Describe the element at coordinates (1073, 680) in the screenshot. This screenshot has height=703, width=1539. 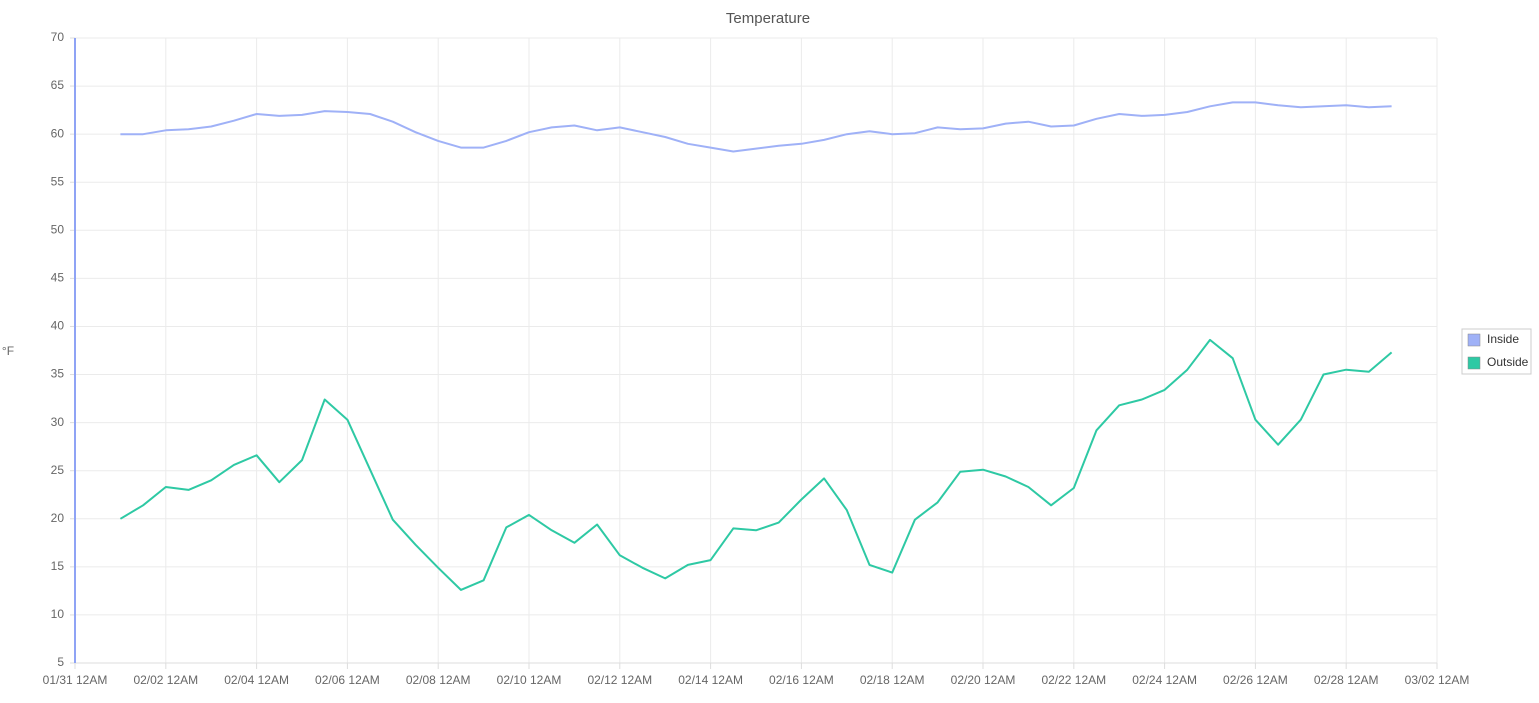
I see `x-tick-label: 02/22 12AM` at that location.